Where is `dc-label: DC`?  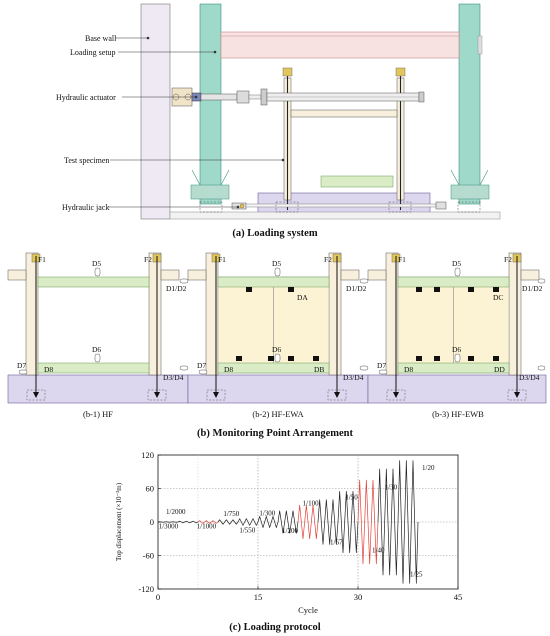
dc-label: DC is located at coordinates (498, 297).